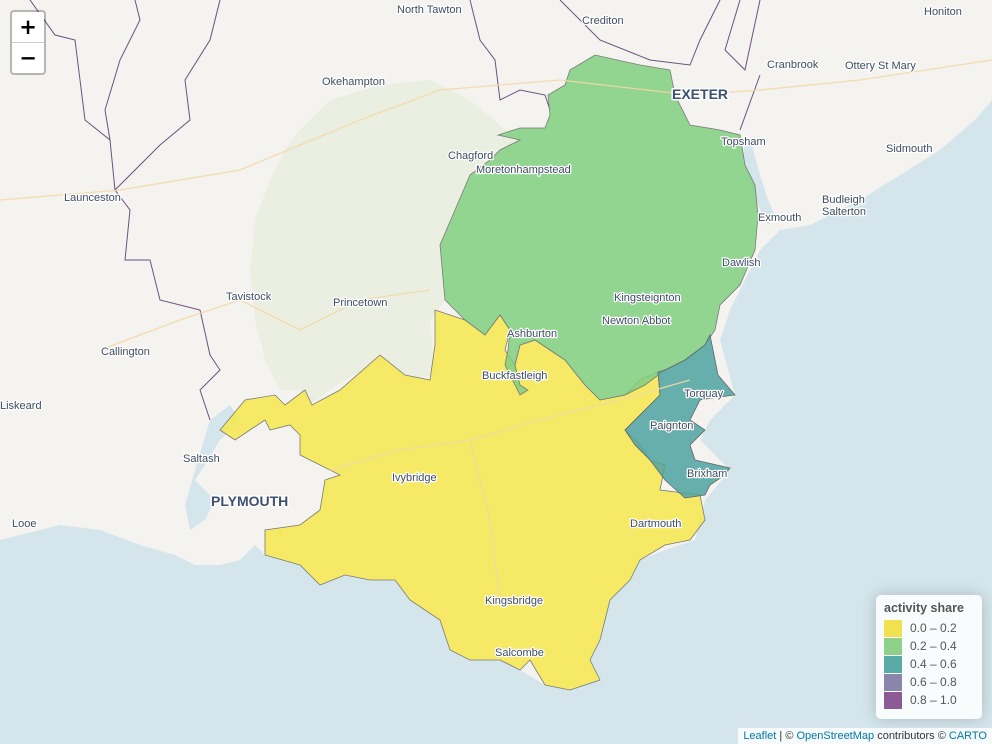 The height and width of the screenshot is (744, 992). Describe the element at coordinates (125, 352) in the screenshot. I see `place-callington: Callington` at that location.